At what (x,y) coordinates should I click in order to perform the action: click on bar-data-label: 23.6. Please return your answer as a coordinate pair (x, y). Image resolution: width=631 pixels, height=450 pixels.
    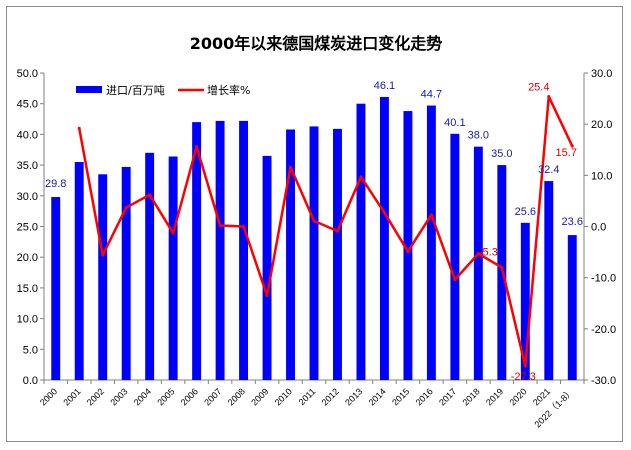
    Looking at the image, I should click on (572, 222).